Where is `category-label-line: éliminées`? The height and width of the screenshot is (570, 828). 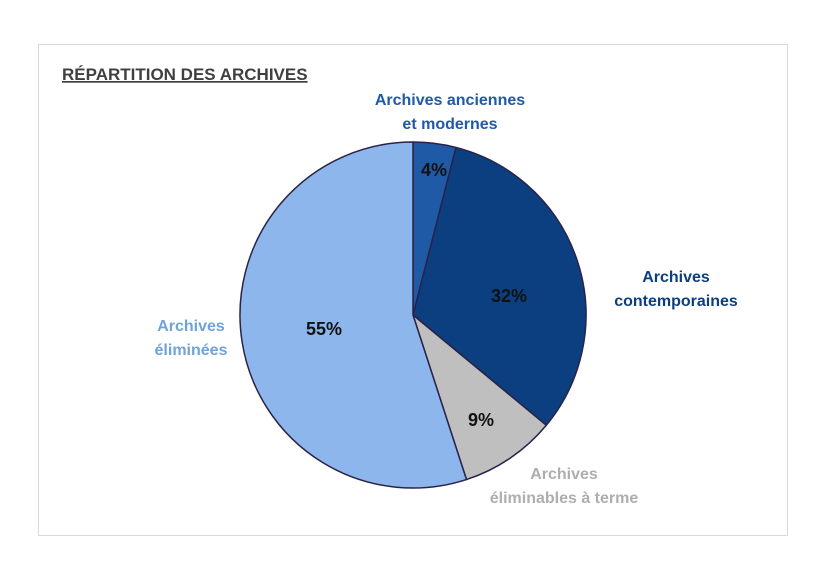 category-label-line: éliminées is located at coordinates (191, 350).